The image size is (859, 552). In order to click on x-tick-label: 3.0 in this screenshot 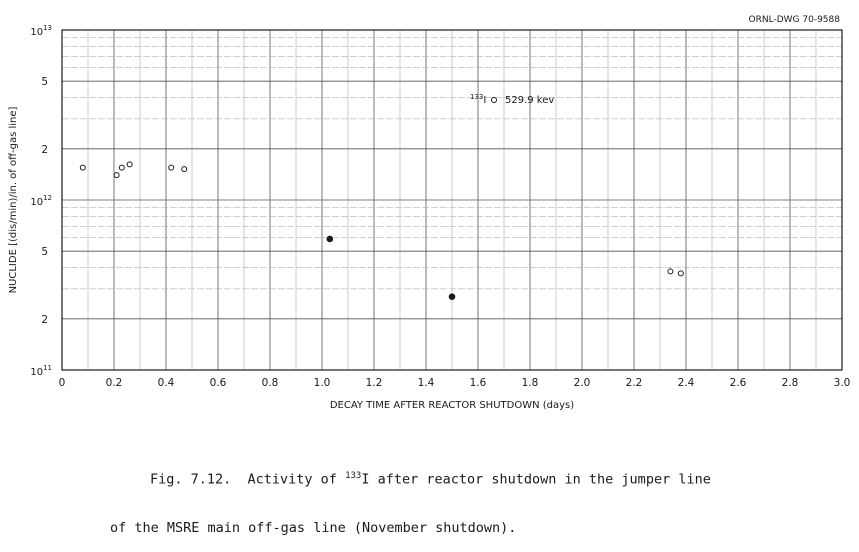, I will do `click(842, 383)`.